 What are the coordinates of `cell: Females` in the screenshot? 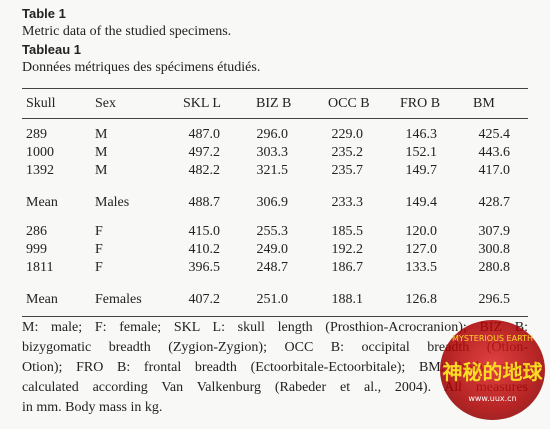 It's located at (118, 299).